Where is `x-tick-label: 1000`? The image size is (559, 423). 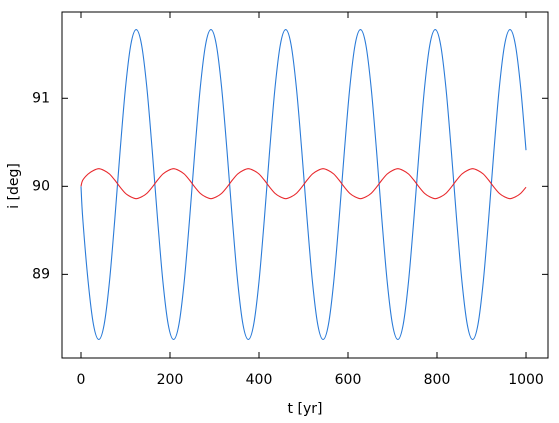
x-tick-label: 1000 is located at coordinates (526, 380).